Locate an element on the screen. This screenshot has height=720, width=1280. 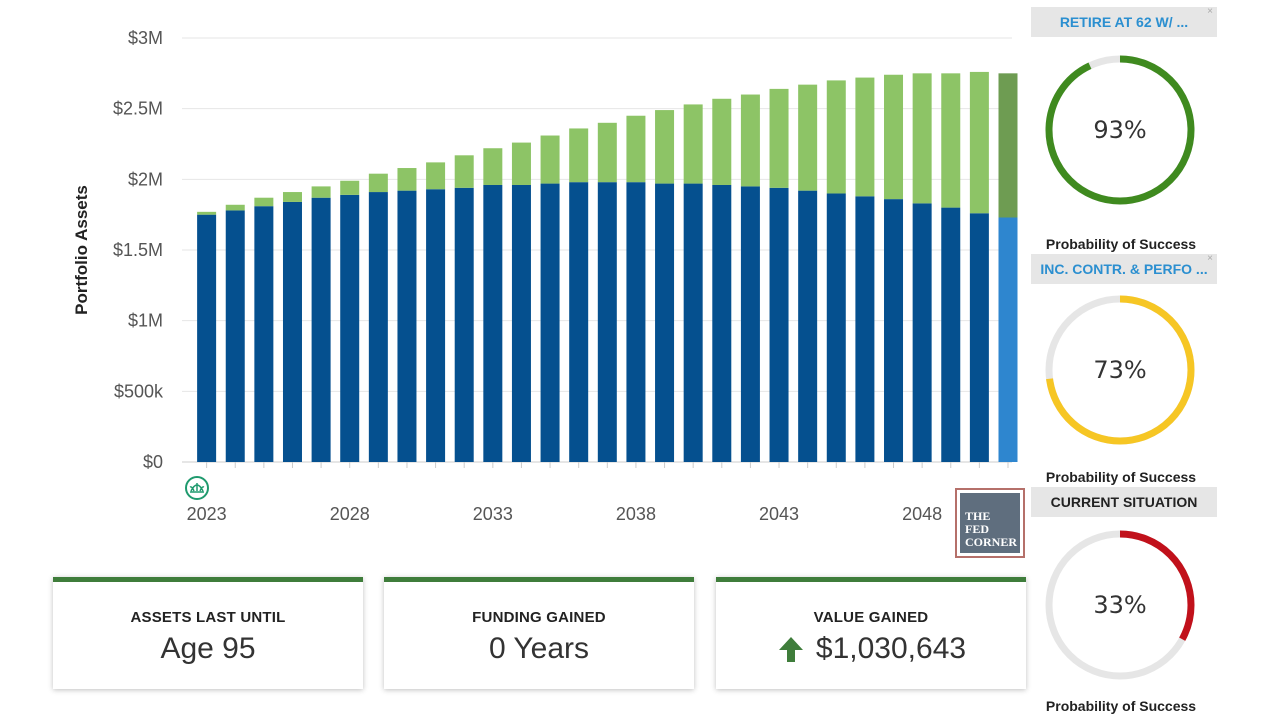
bar-2045-top is located at coordinates (836, 137).